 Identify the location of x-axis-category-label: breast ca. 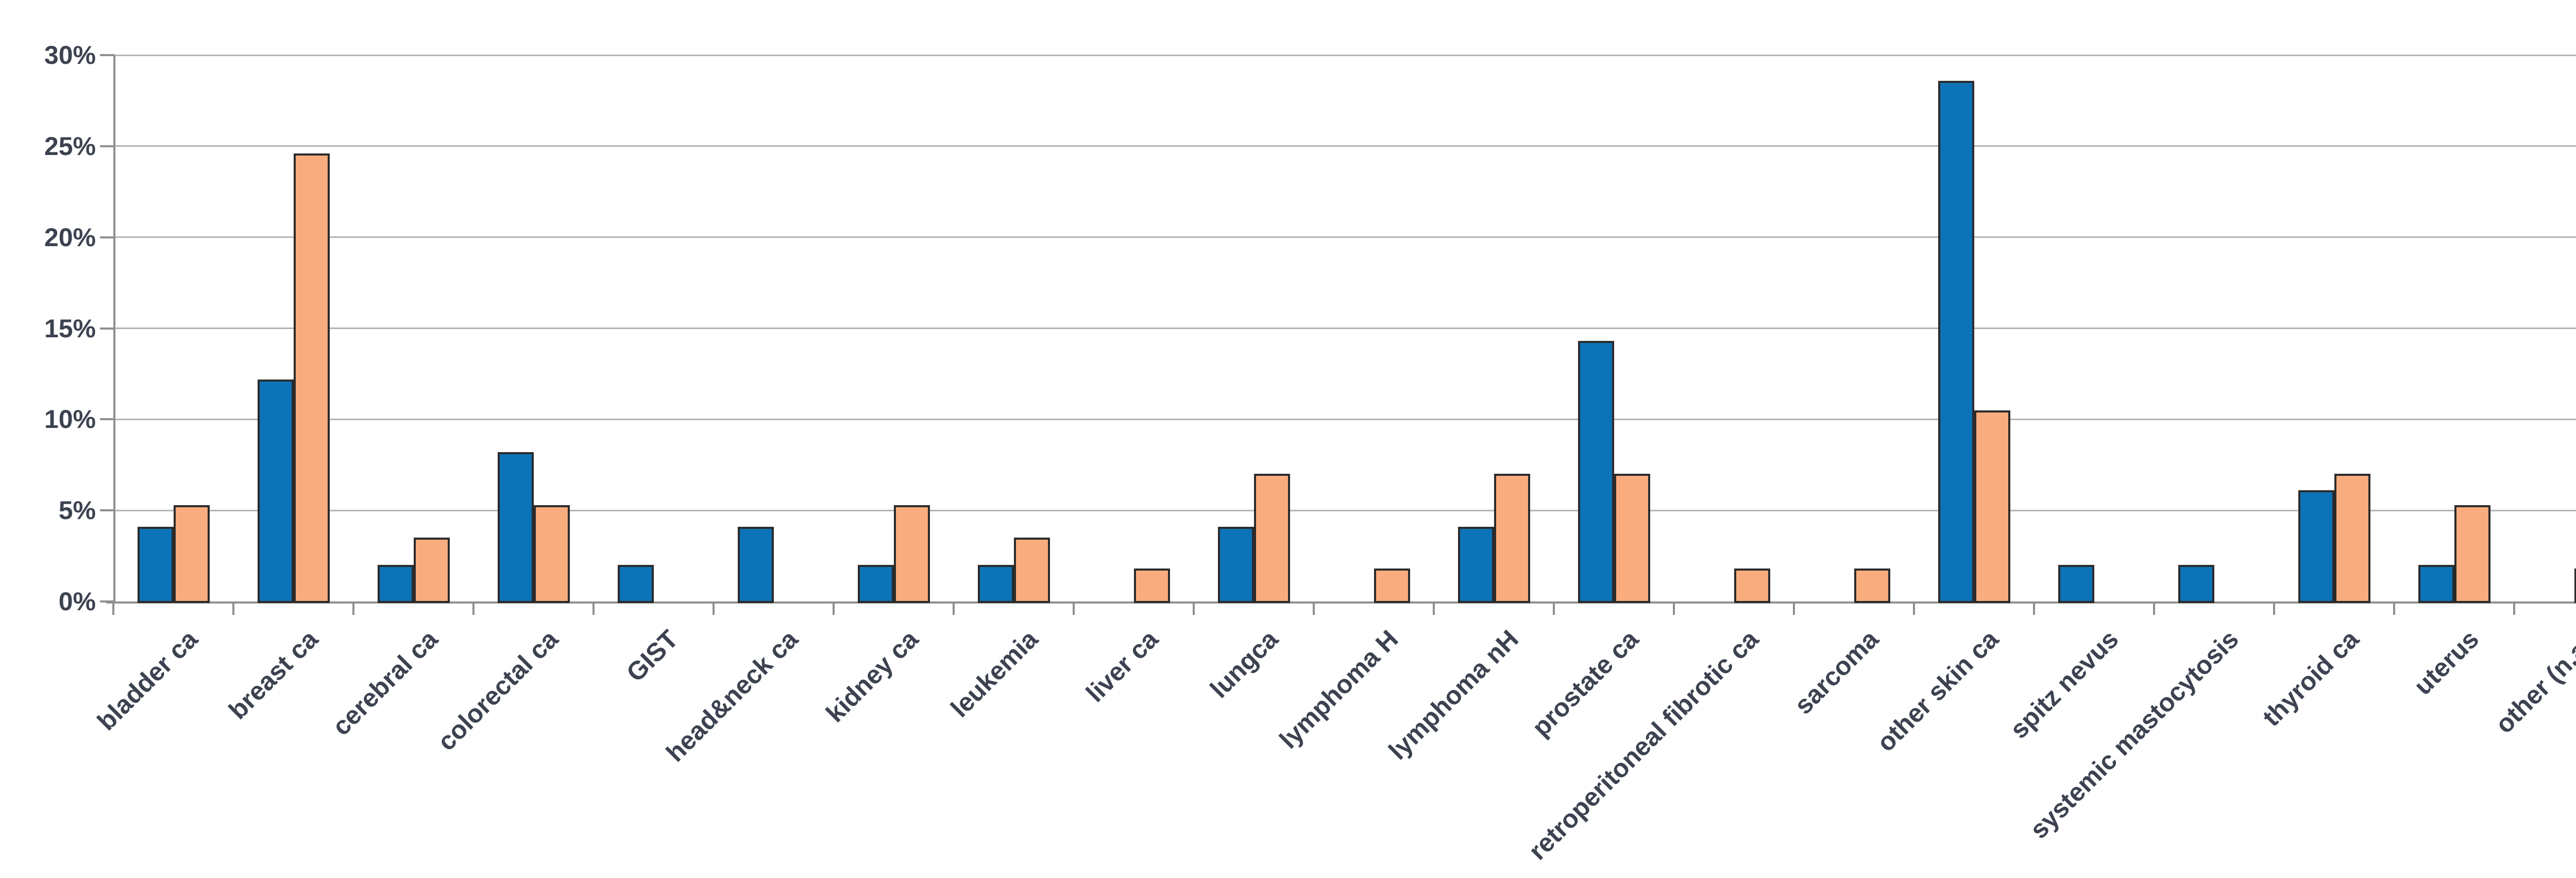
(273, 675).